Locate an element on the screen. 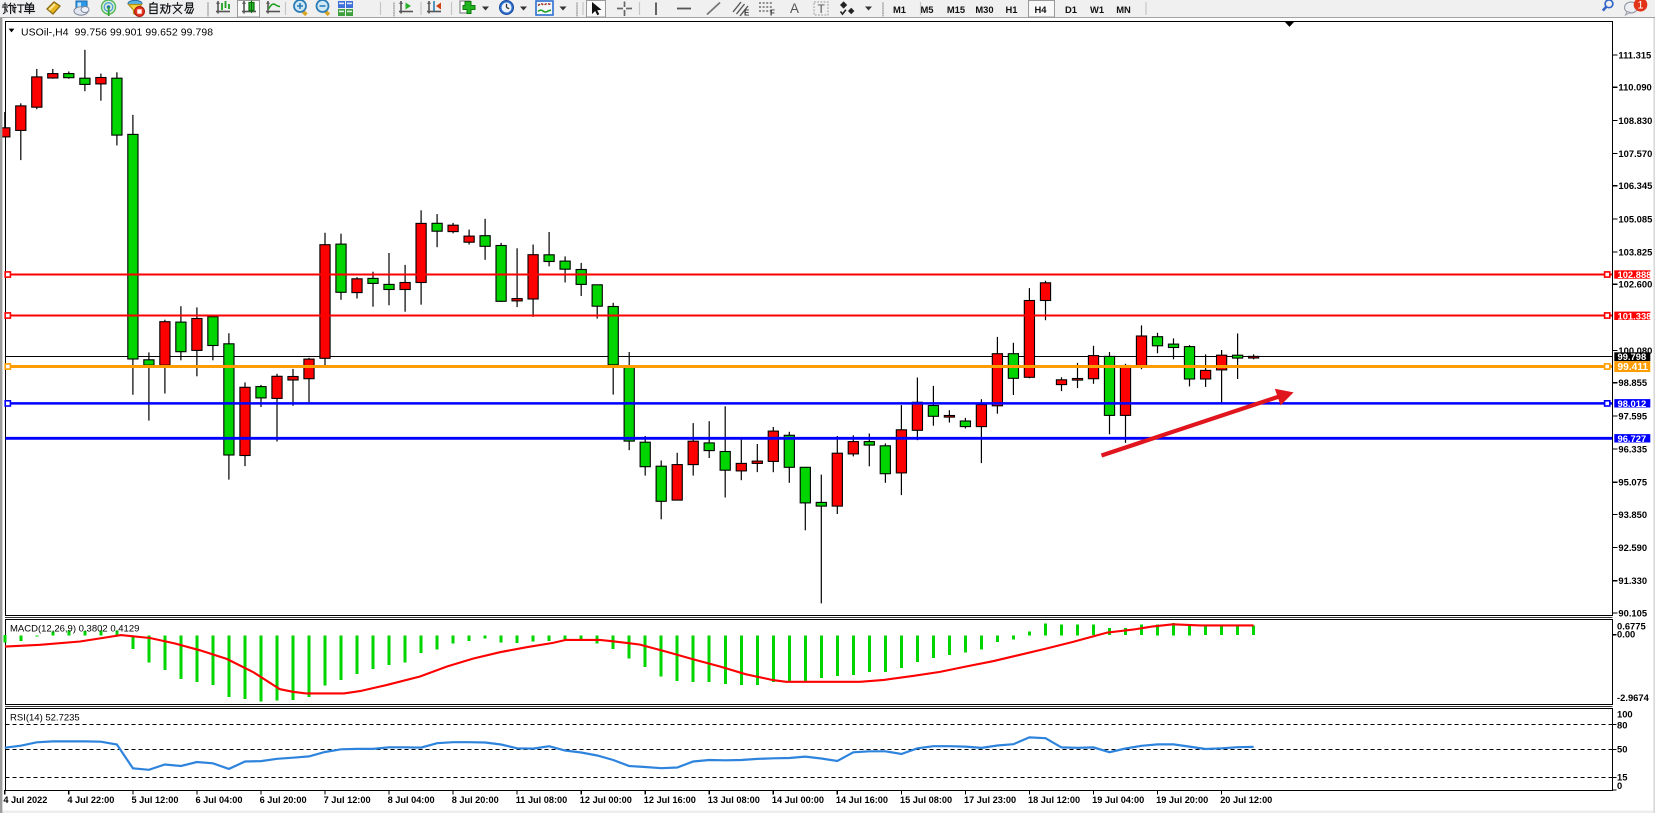 This screenshot has height=813, width=1655. svg-text: 14 Jul 00:00 is located at coordinates (798, 800).